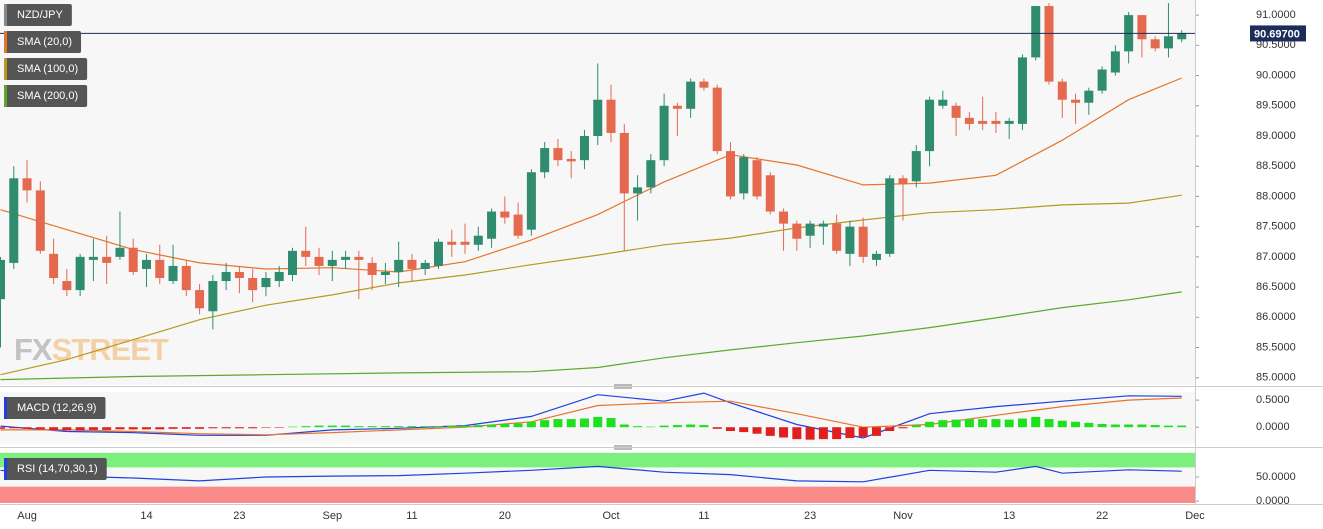 This screenshot has width=1323, height=529. What do you see at coordinates (610, 516) in the screenshot?
I see `x-tick-label: Oct` at bounding box center [610, 516].